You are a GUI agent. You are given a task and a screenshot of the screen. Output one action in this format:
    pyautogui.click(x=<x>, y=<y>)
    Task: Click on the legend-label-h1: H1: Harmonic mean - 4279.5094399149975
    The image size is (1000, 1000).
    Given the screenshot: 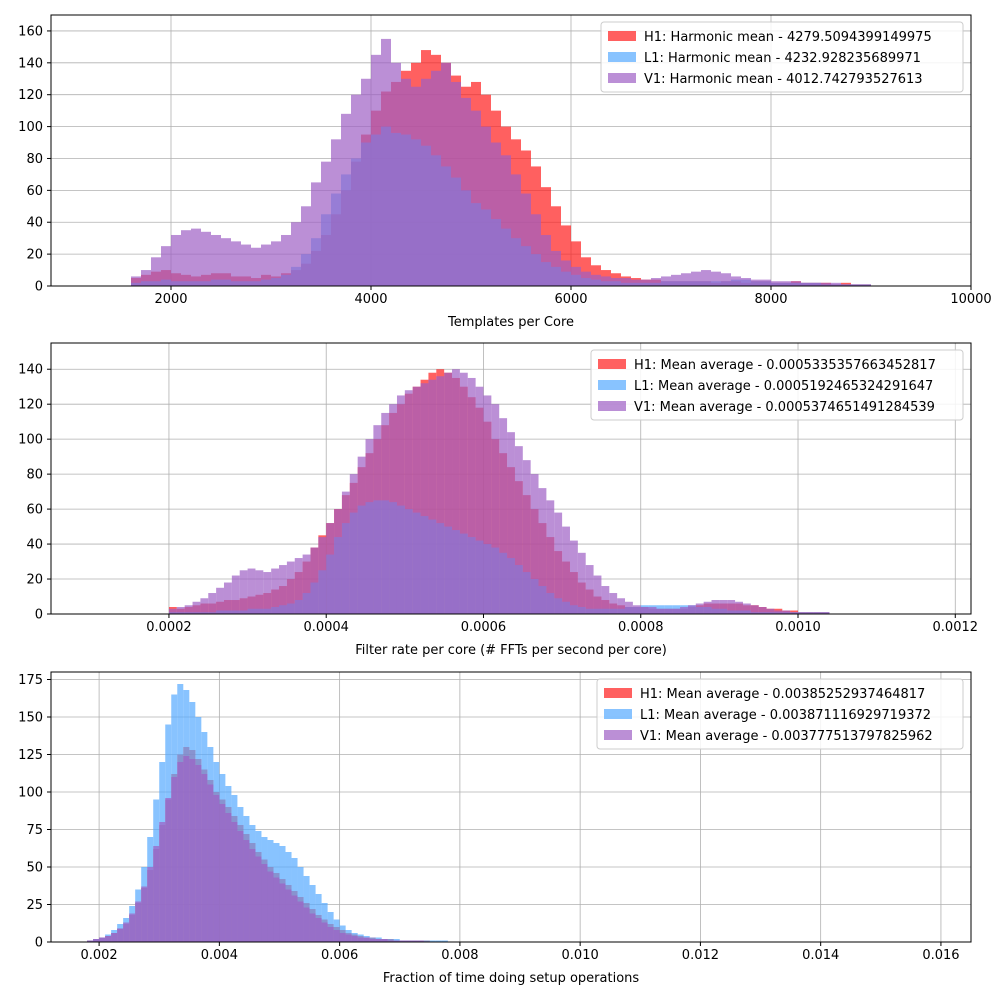 What is the action you would take?
    pyautogui.click(x=788, y=37)
    